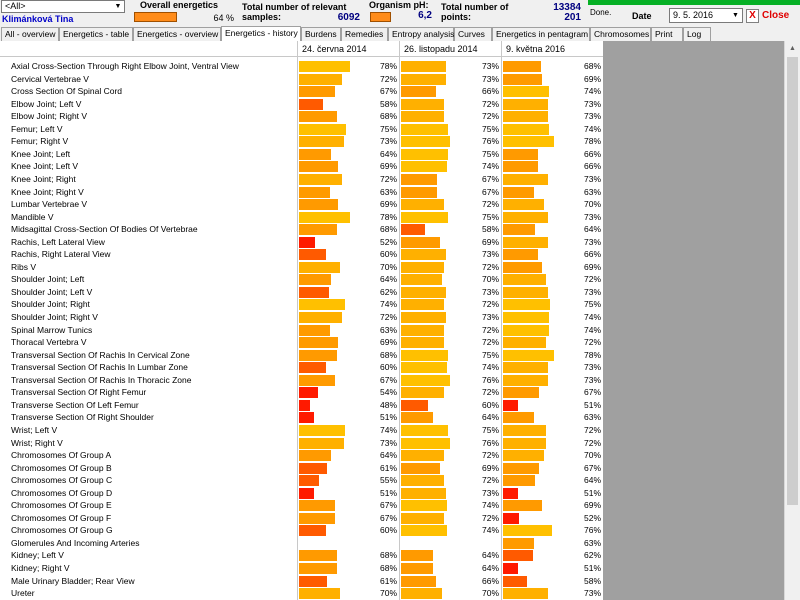 This screenshot has height=600, width=800. I want to click on tab-energetics-in-pentagram: Energetics in pentagram, so click(541, 34).